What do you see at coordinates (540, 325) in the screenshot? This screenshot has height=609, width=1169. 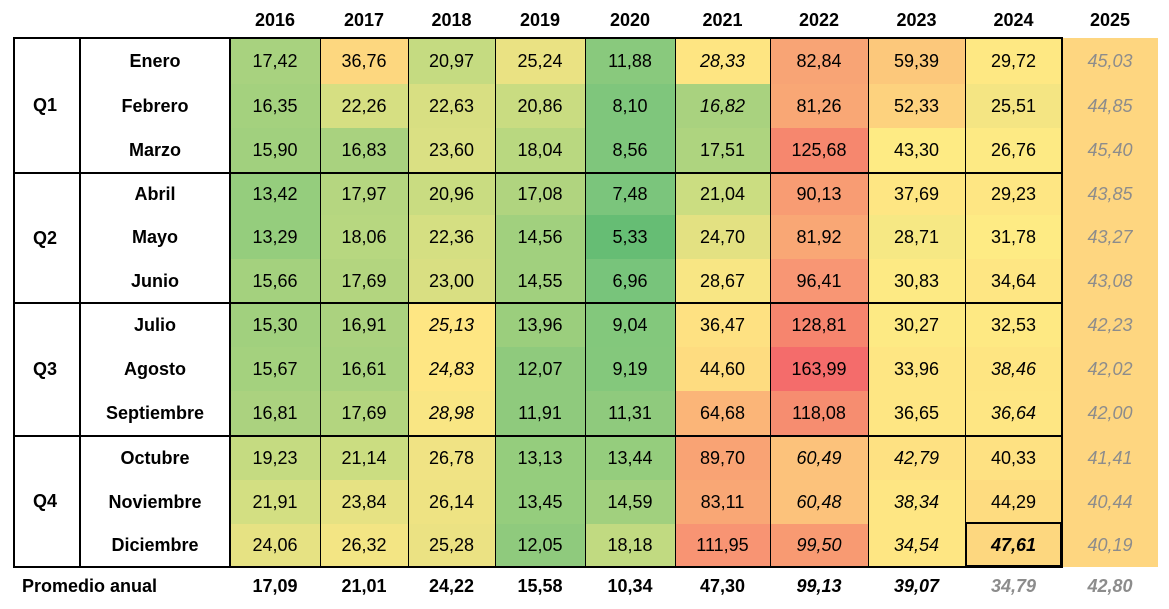 I see `data-cell: 13,96` at bounding box center [540, 325].